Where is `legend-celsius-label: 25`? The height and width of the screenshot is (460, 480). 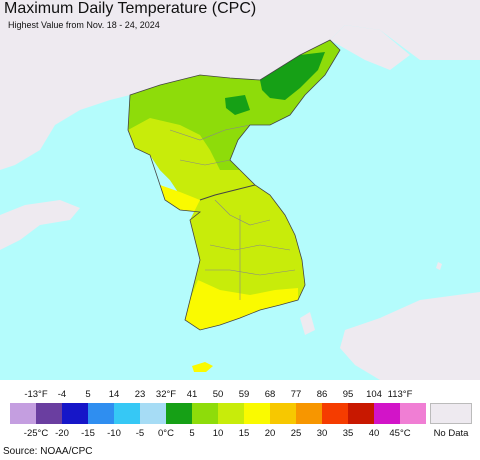 legend-celsius-label: 25 is located at coordinates (296, 433).